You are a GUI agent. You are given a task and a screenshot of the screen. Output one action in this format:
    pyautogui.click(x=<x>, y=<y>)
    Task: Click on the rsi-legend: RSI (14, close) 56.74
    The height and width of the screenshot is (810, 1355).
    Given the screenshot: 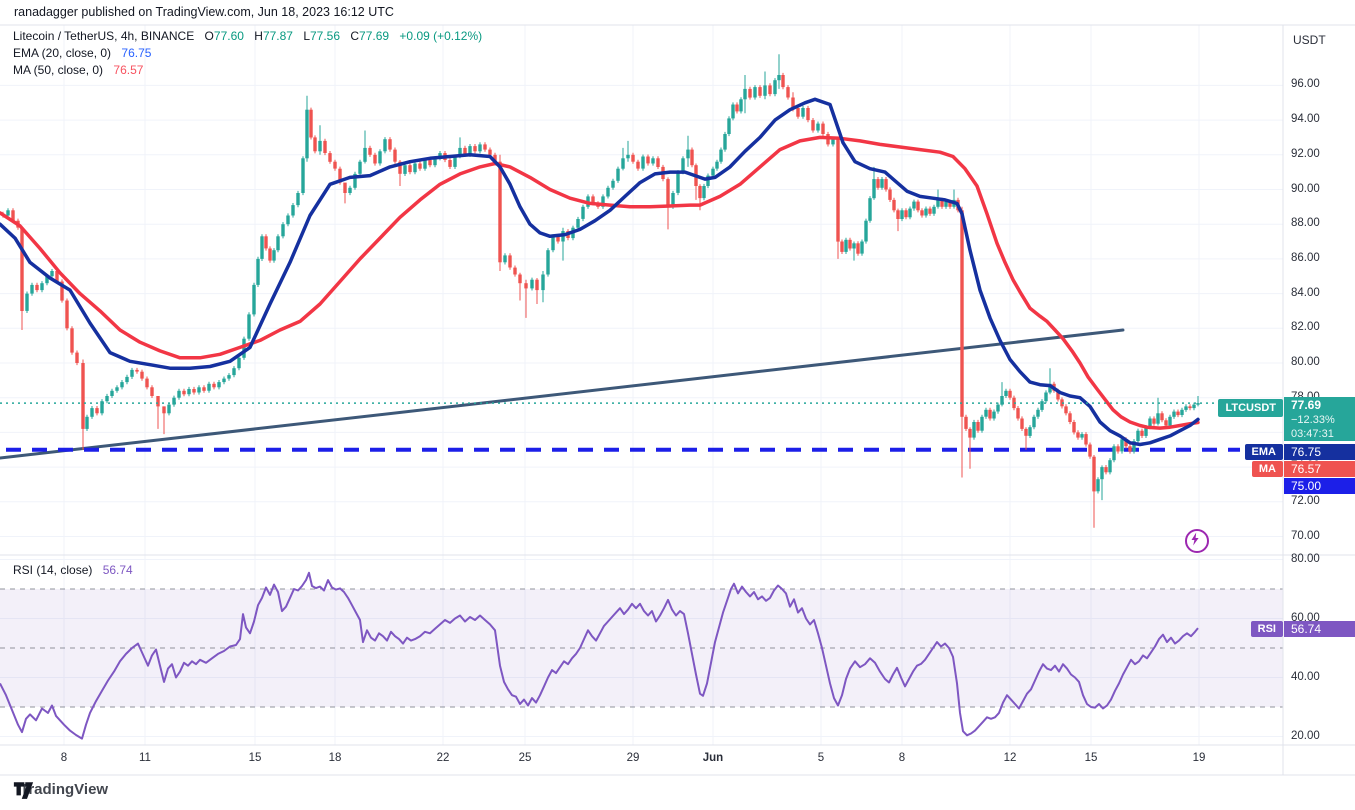 What is the action you would take?
    pyautogui.click(x=73, y=570)
    